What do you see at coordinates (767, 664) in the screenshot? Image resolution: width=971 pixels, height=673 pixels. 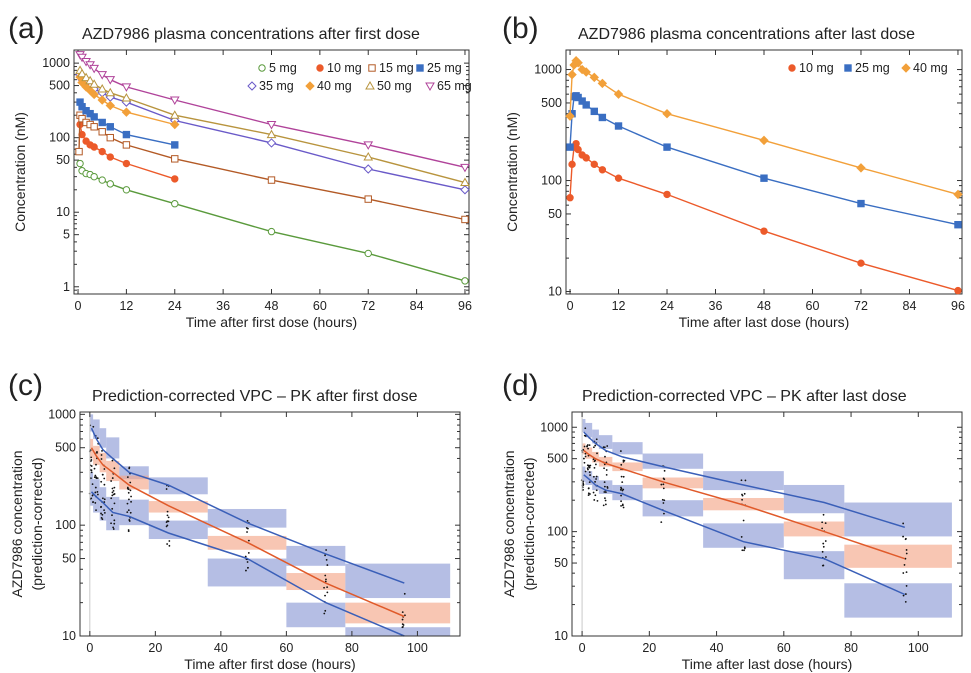 I see `x-axis-label: Time after last dose (hours)` at bounding box center [767, 664].